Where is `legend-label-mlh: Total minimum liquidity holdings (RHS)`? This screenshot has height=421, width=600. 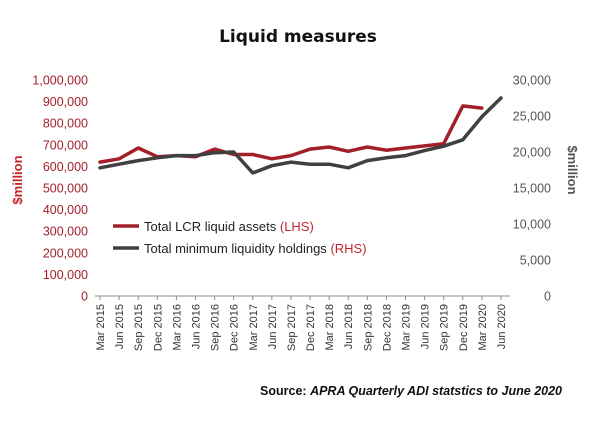
legend-label-mlh: Total minimum liquidity holdings (RHS) is located at coordinates (255, 248).